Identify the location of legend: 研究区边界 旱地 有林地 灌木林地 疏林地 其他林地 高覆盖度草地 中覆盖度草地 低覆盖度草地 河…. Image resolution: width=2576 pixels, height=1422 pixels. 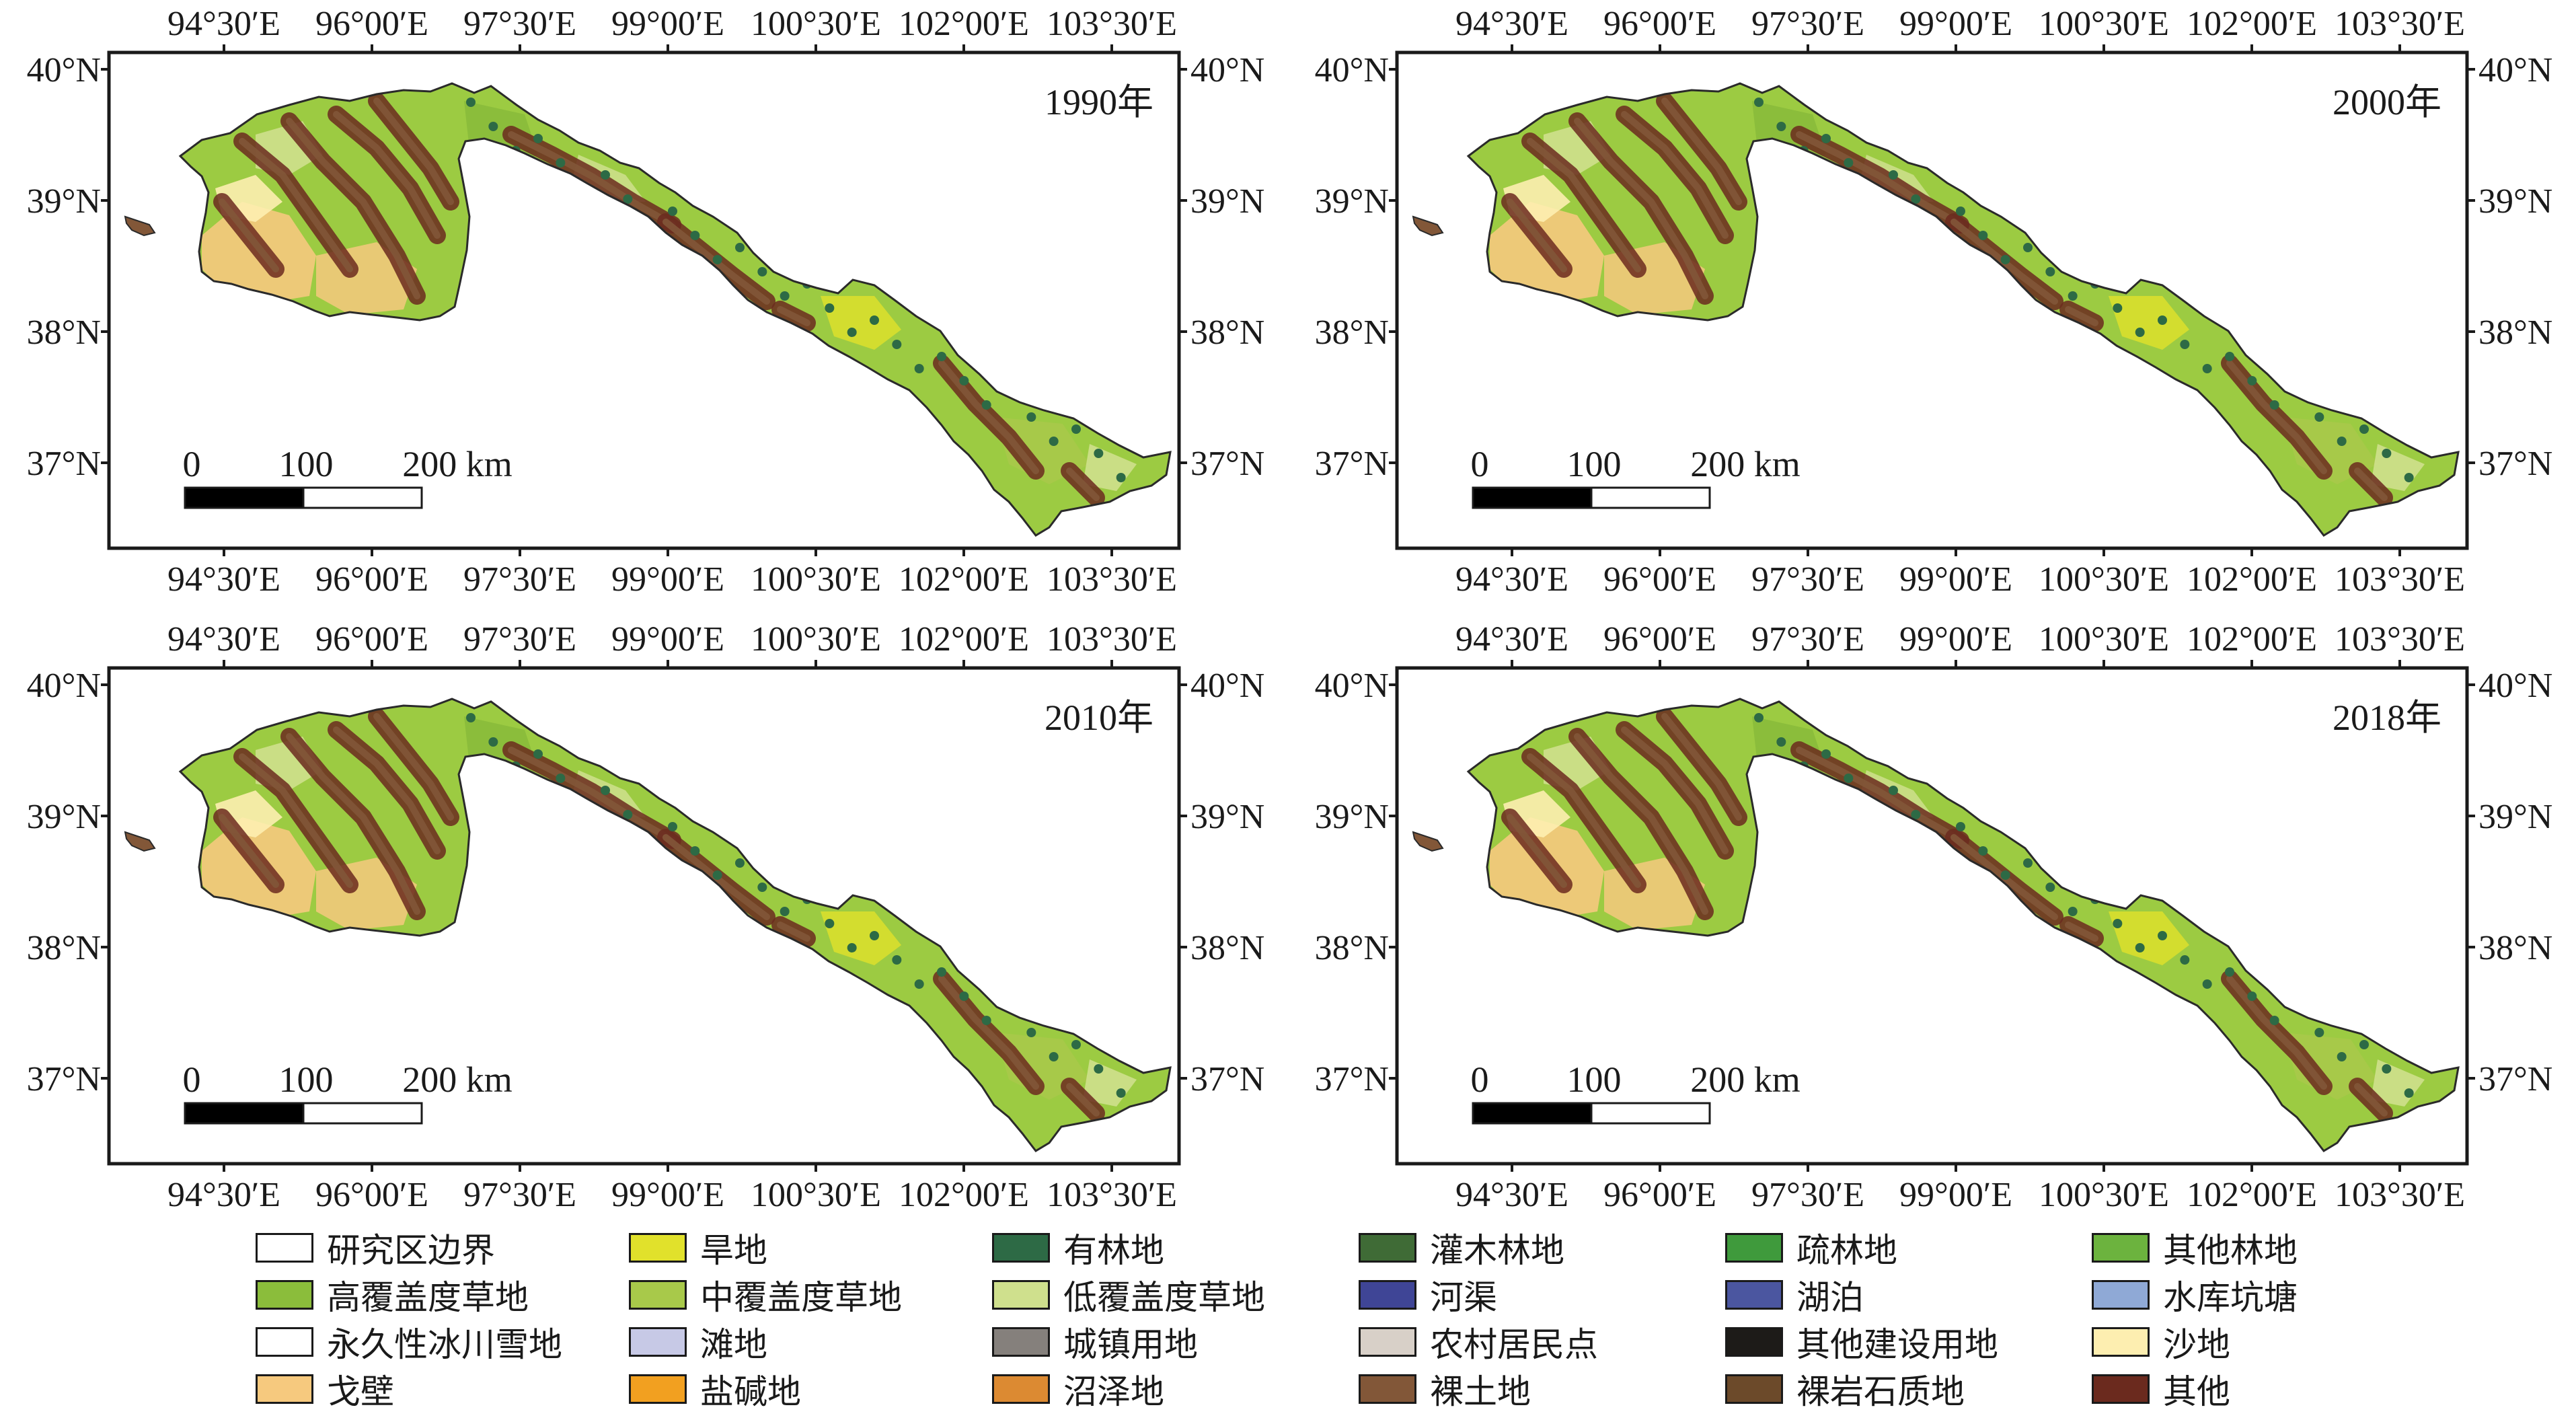
(1332, 1321).